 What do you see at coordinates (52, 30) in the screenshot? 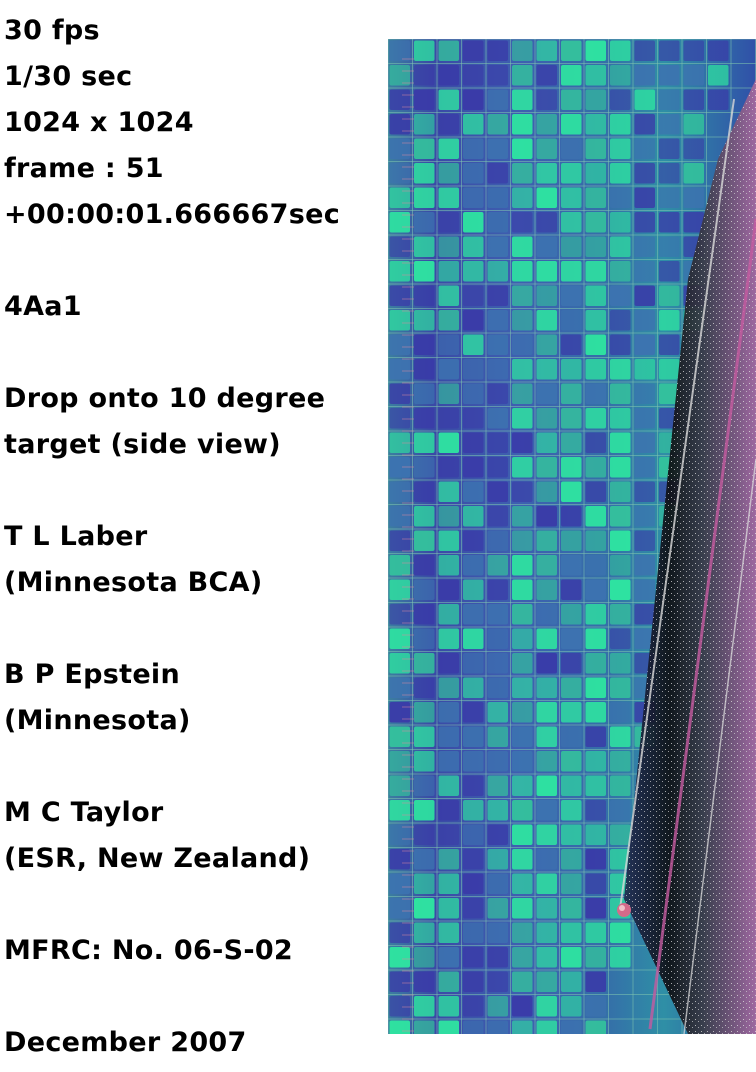
I see `fps-label: 30 fps` at bounding box center [52, 30].